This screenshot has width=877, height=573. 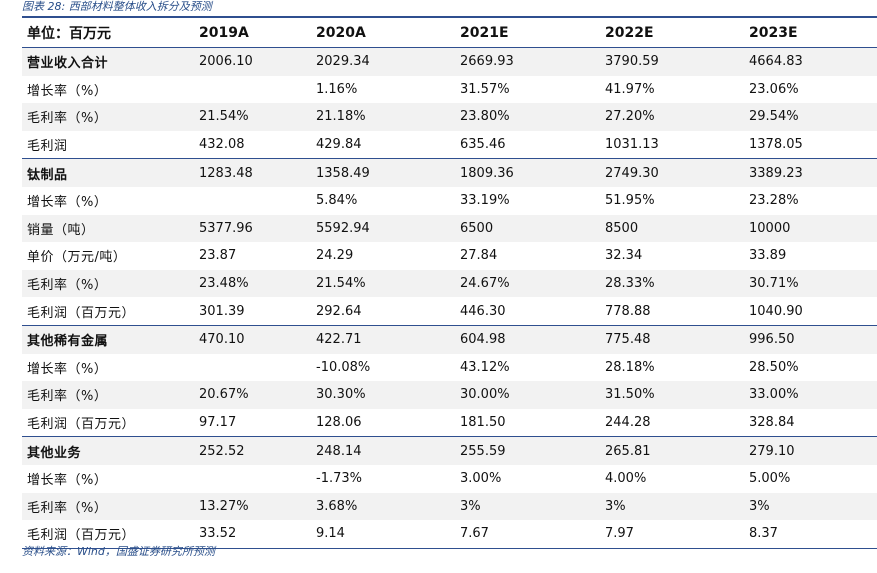 I want to click on table-cell: 3790.59, so click(x=672, y=61).